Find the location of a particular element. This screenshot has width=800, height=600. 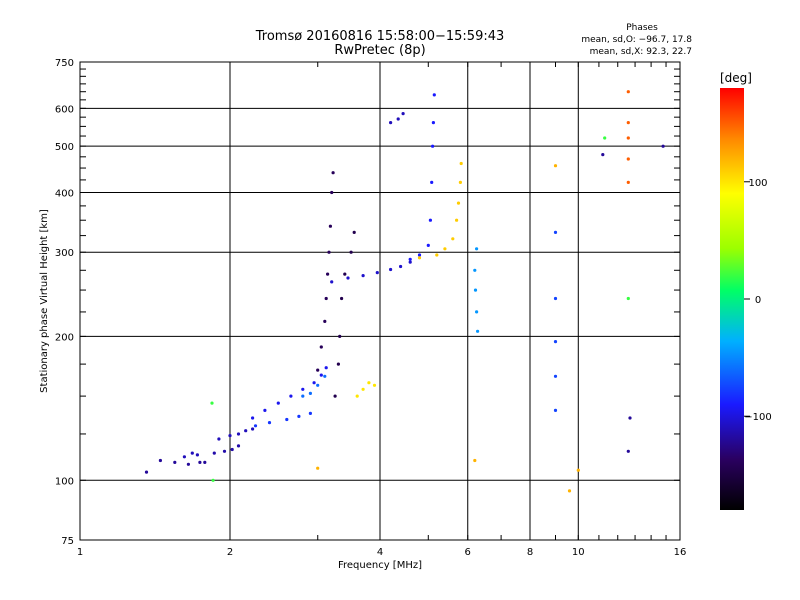

colorbar-ticks: 100 0 −100 is located at coordinates (758, 300).